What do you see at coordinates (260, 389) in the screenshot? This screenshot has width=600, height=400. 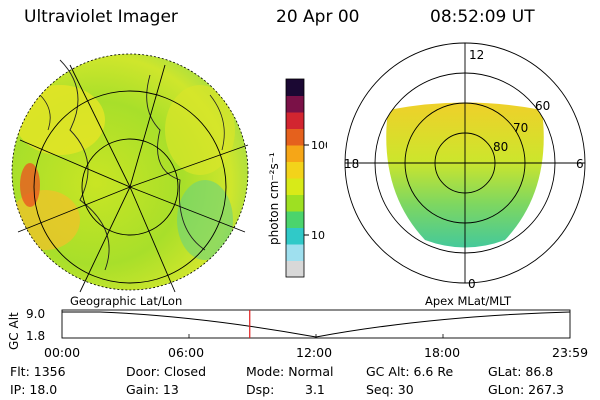 I see `dsp-label: Dsp:` at bounding box center [260, 389].